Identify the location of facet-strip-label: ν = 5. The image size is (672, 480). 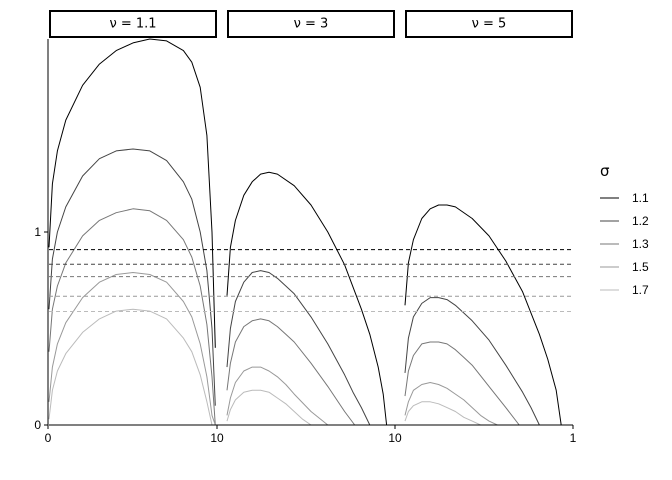
(489, 24).